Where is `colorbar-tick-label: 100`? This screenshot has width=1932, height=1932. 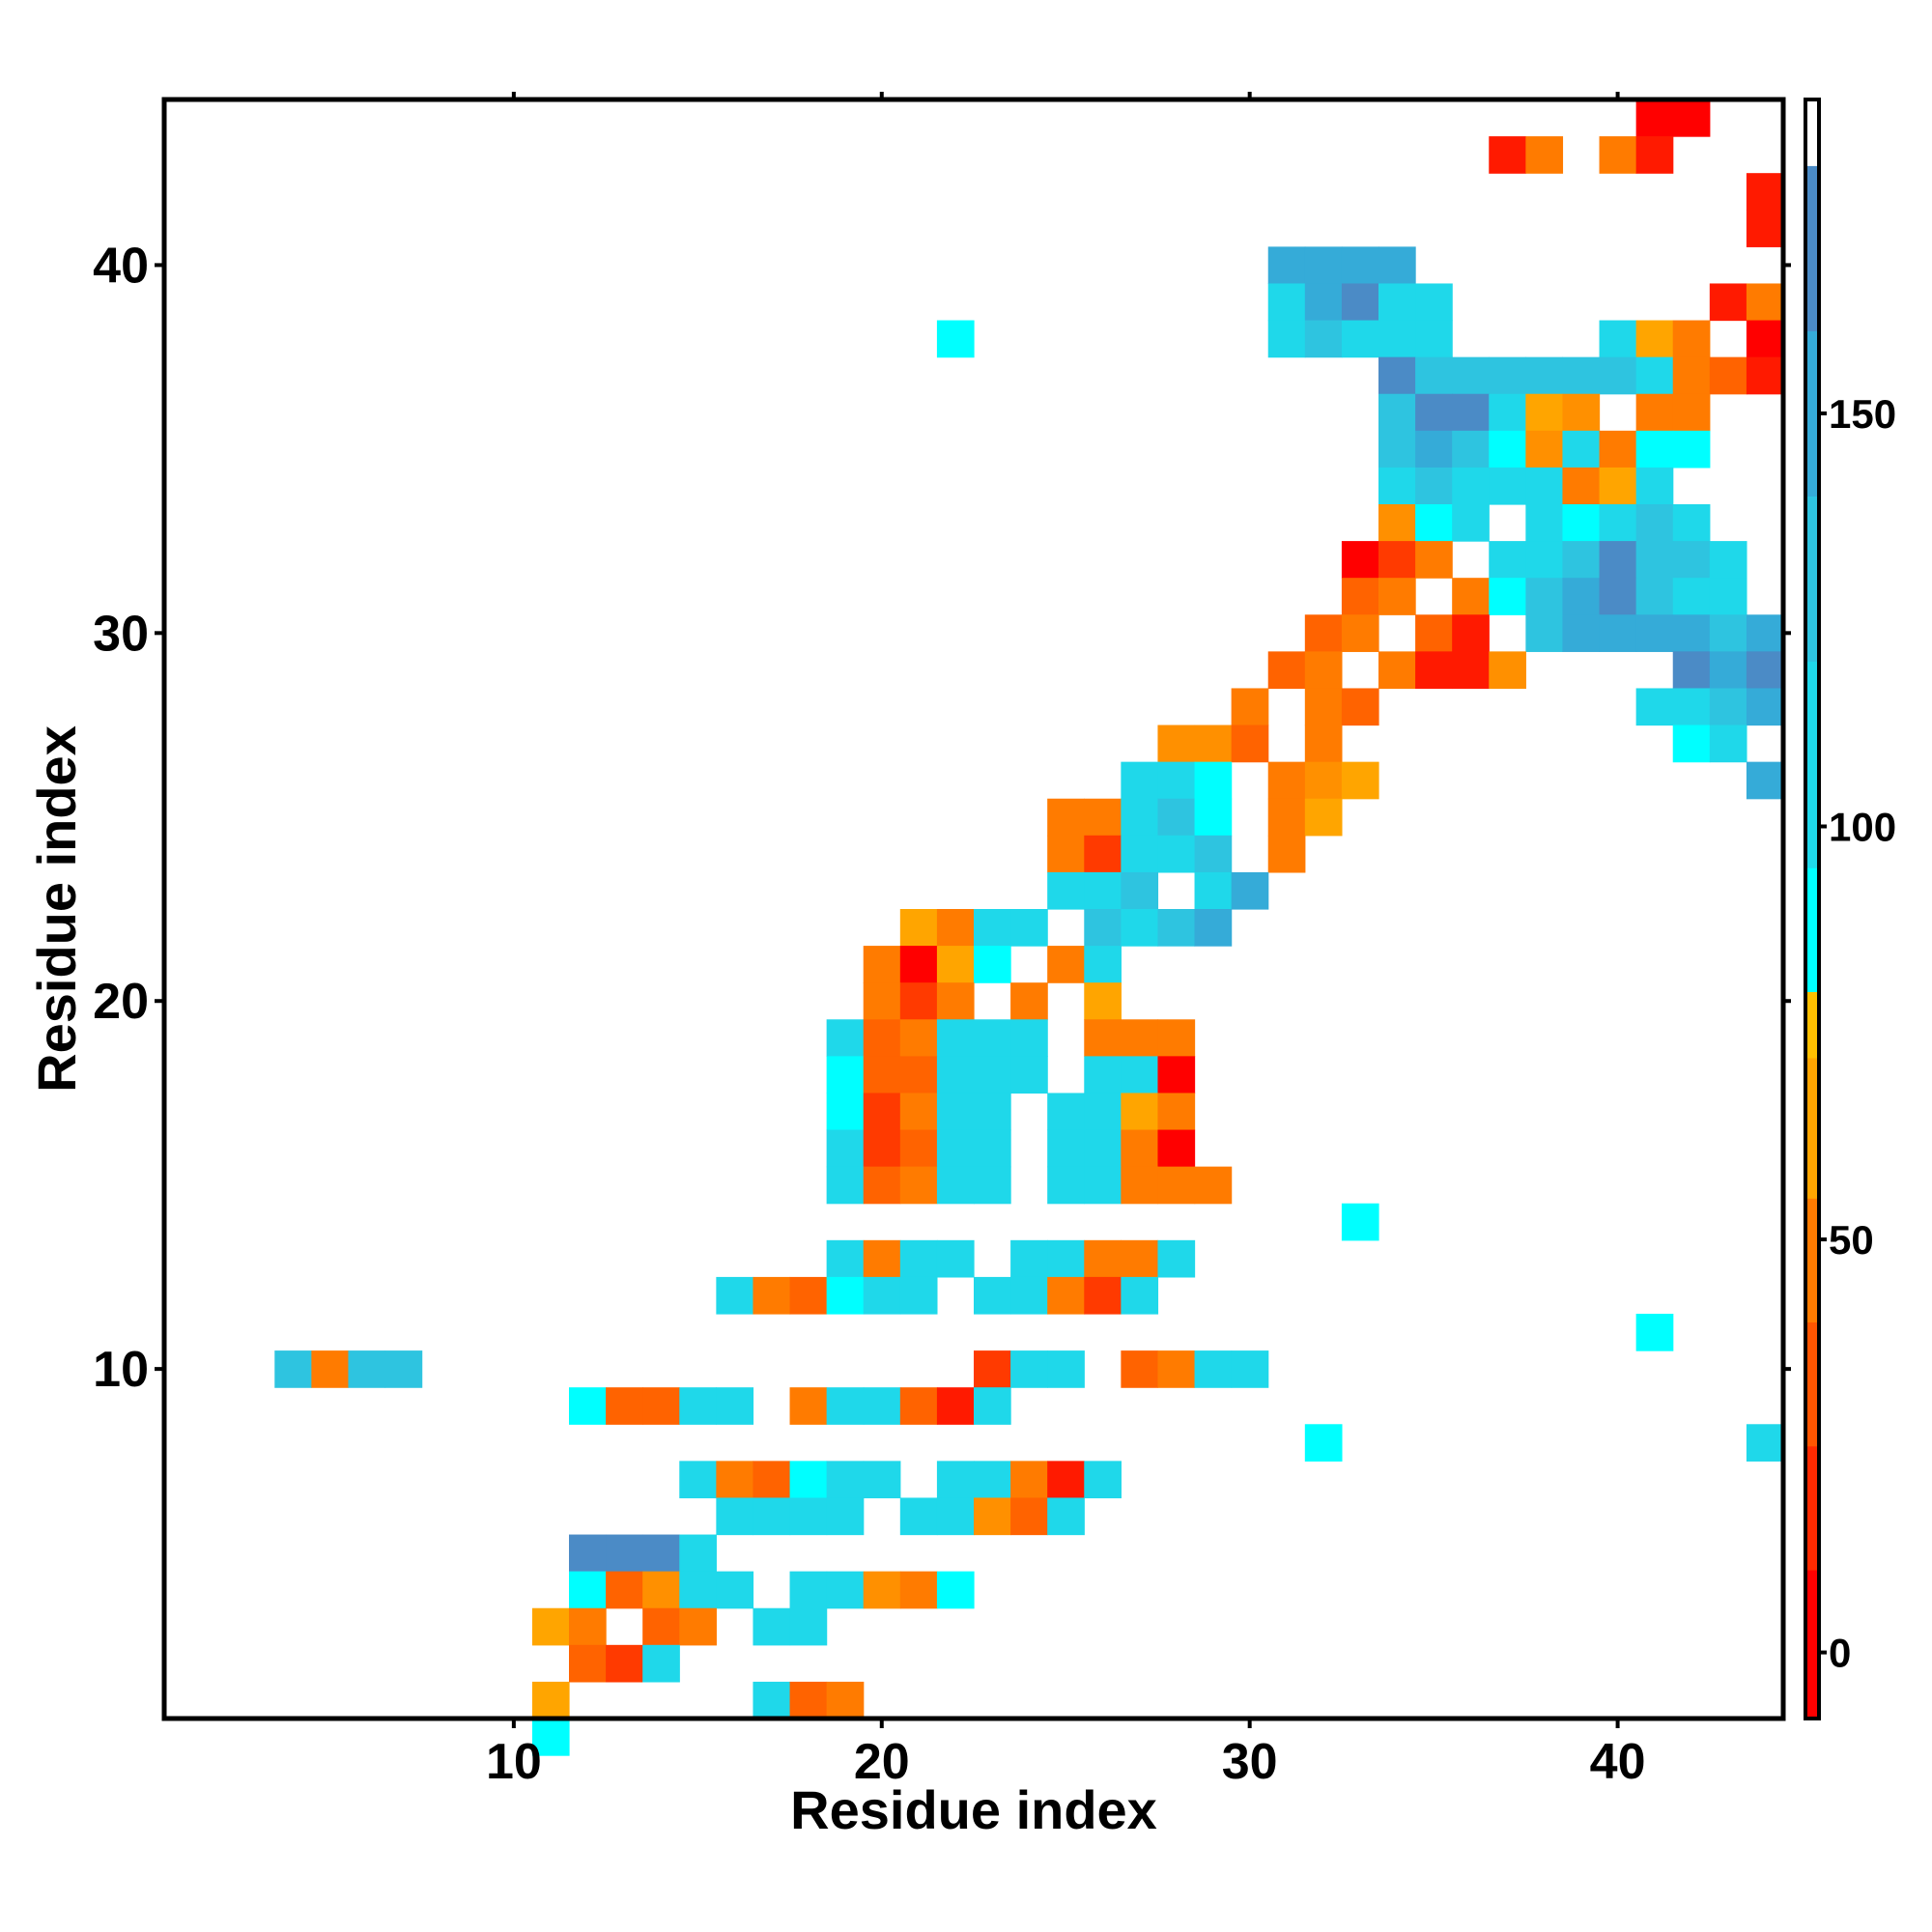
colorbar-tick-label: 100 is located at coordinates (1862, 826).